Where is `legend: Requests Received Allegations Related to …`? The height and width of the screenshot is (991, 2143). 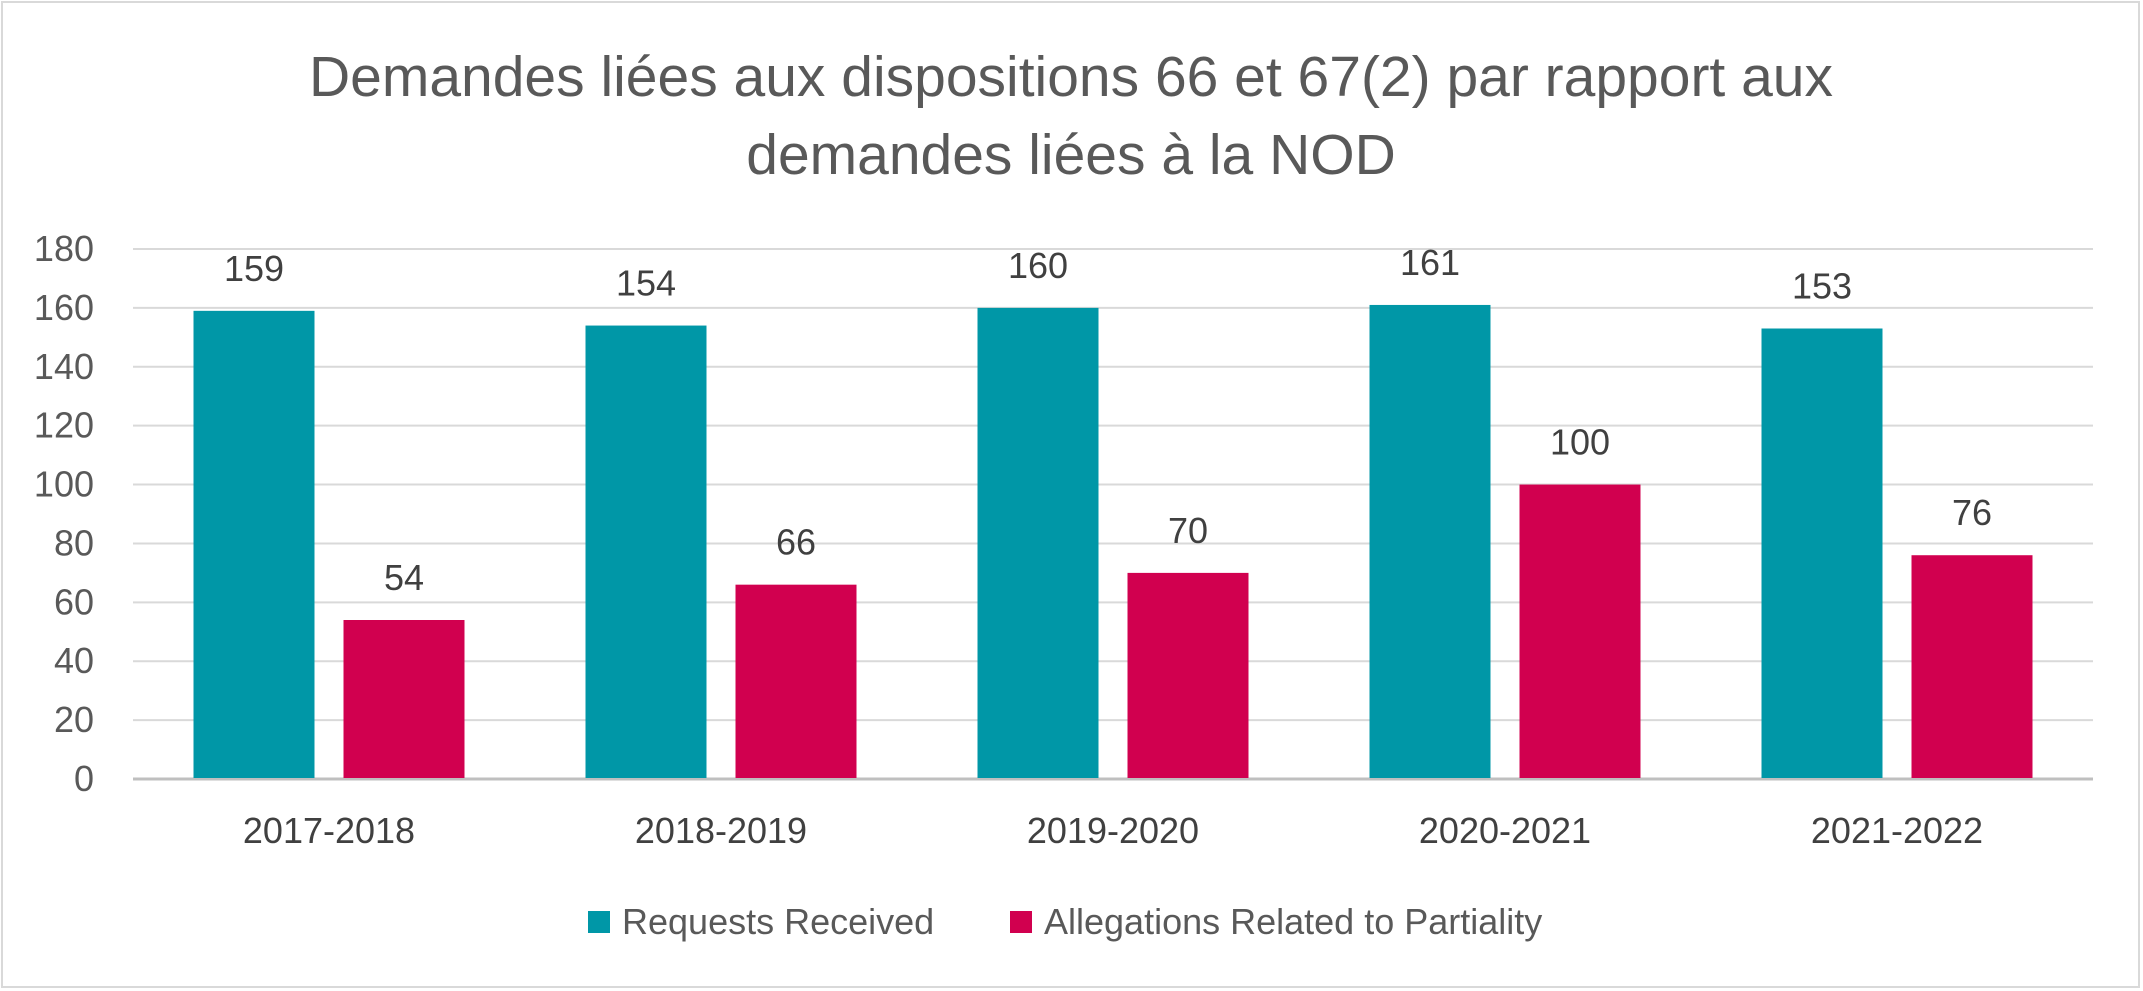 legend: Requests Received Allegations Related to … is located at coordinates (1065, 921).